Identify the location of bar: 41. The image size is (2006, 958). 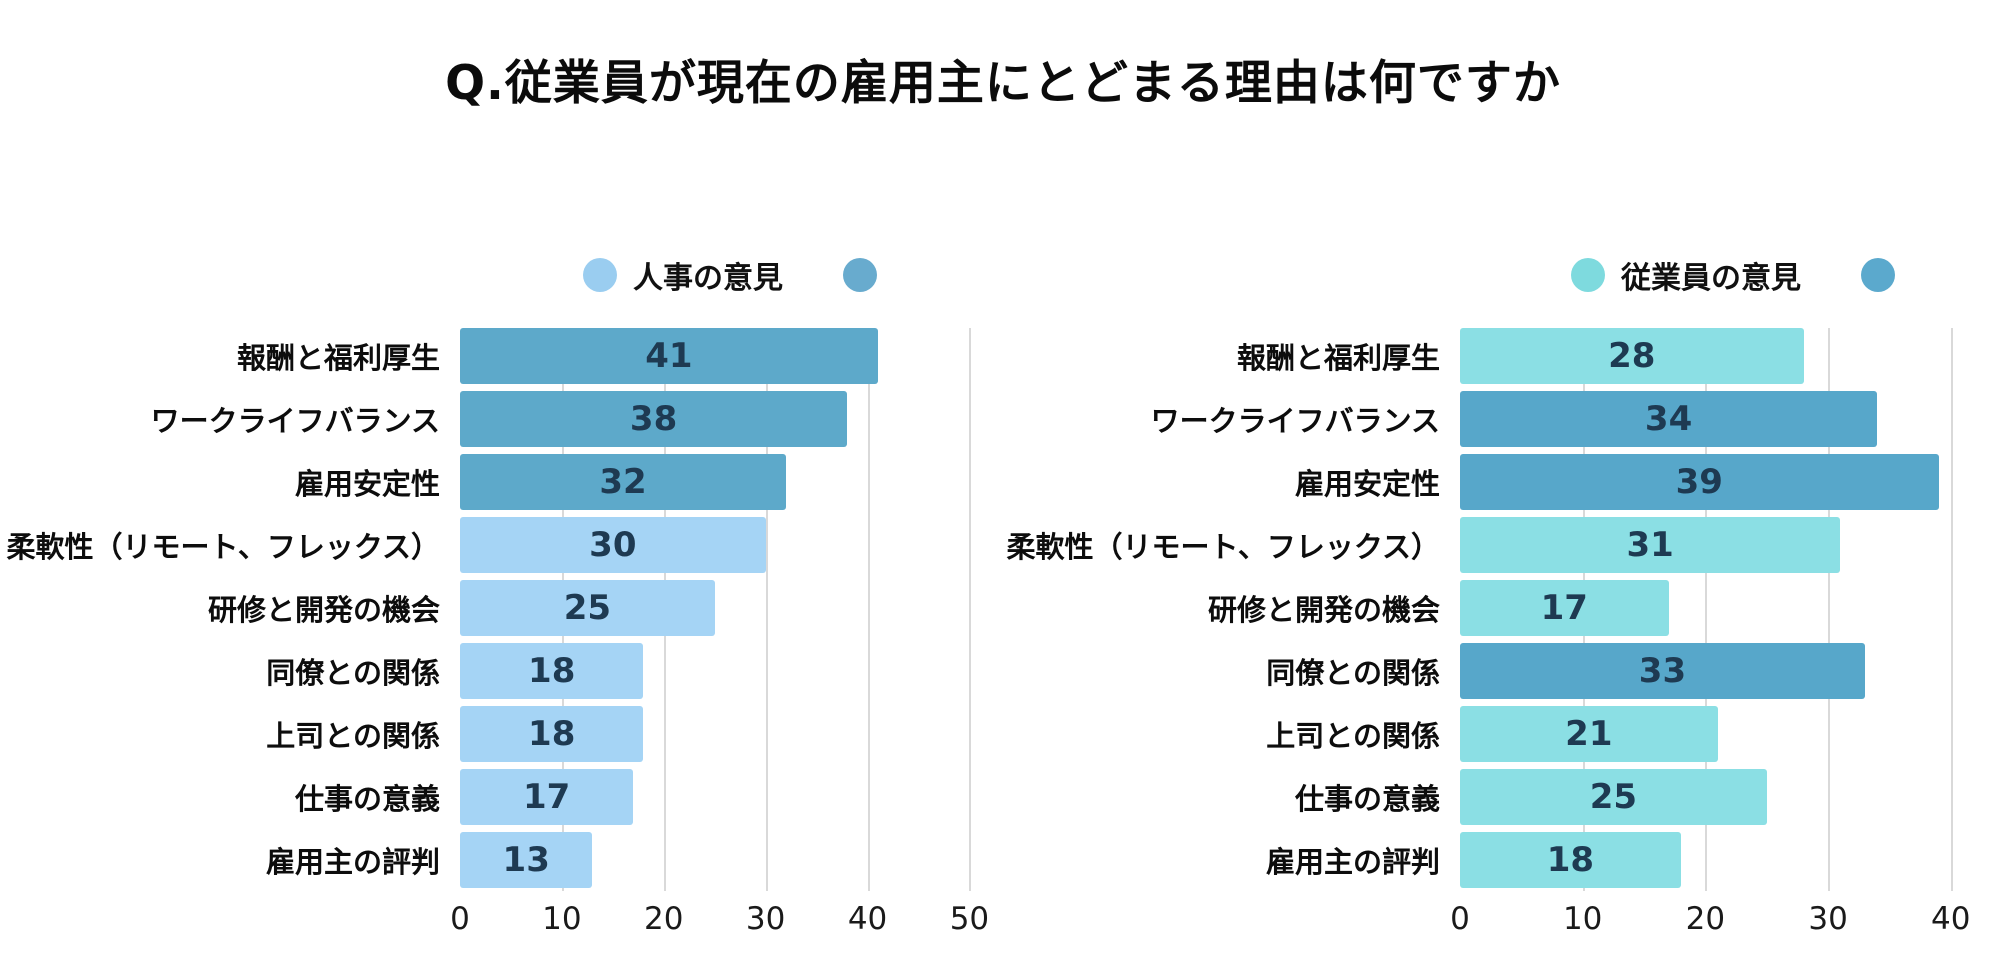
(669, 356).